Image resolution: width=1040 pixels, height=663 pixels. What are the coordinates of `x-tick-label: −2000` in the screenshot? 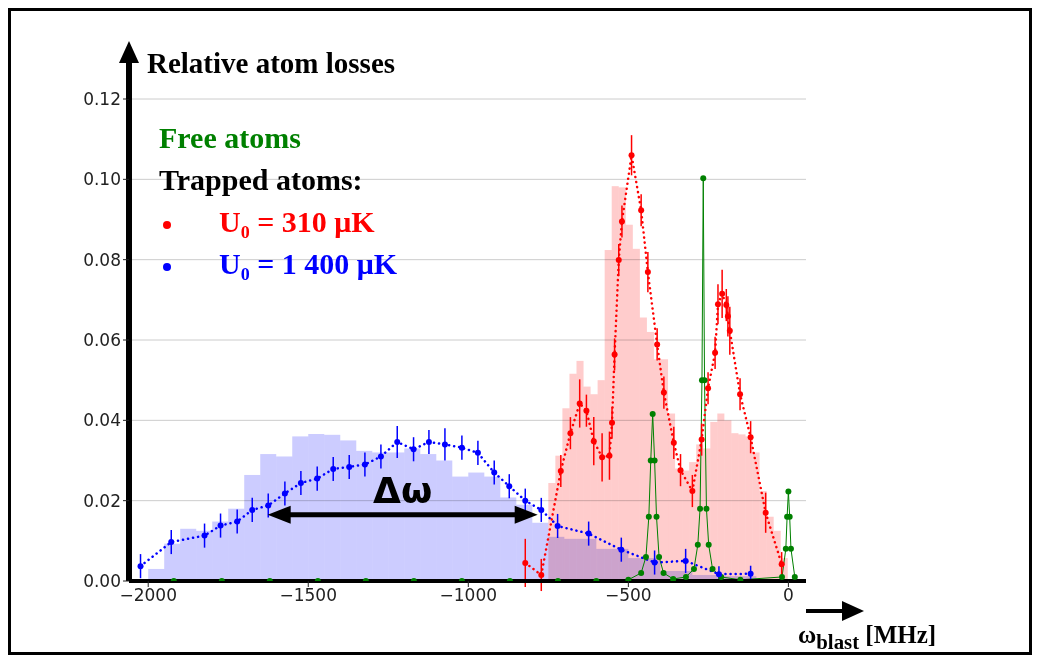 It's located at (148, 595).